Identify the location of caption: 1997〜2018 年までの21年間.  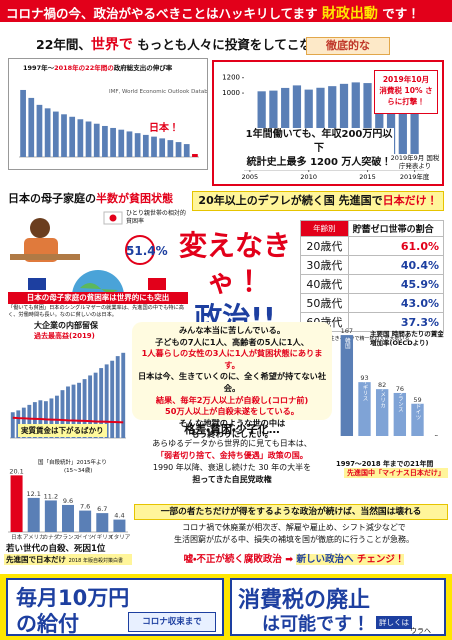
(385, 464).